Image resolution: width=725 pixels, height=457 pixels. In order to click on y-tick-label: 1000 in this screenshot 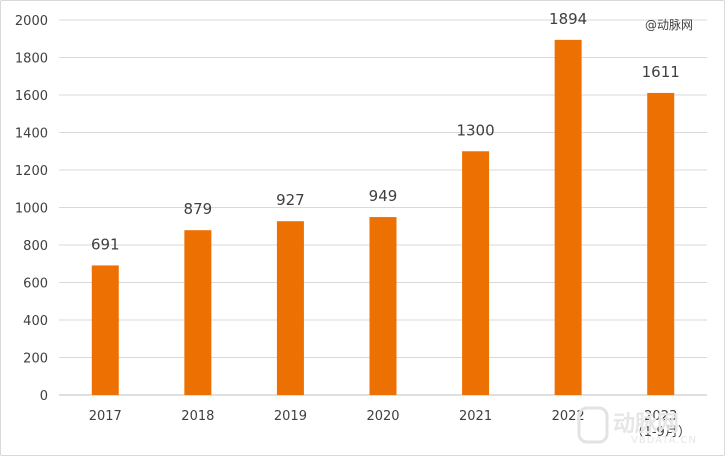, I will do `click(31, 209)`.